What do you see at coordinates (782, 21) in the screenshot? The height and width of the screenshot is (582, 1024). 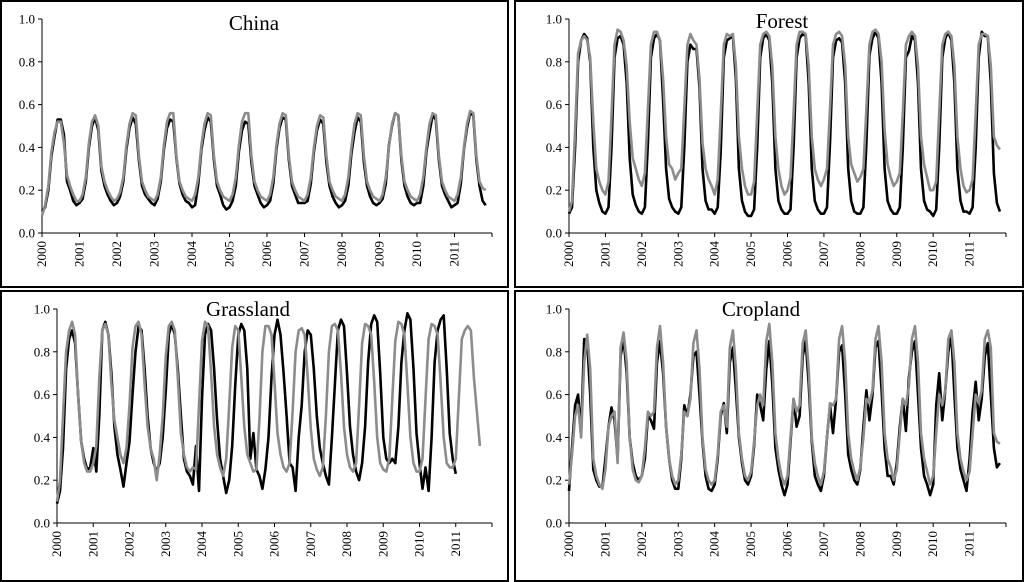 I see `chart-title: Forest` at bounding box center [782, 21].